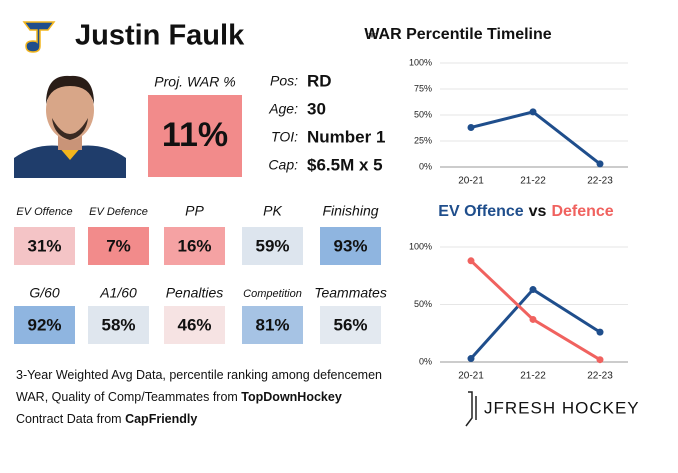 The image size is (678, 473). What do you see at coordinates (423, 88) in the screenshot?
I see `y-tick-label: 75%` at bounding box center [423, 88].